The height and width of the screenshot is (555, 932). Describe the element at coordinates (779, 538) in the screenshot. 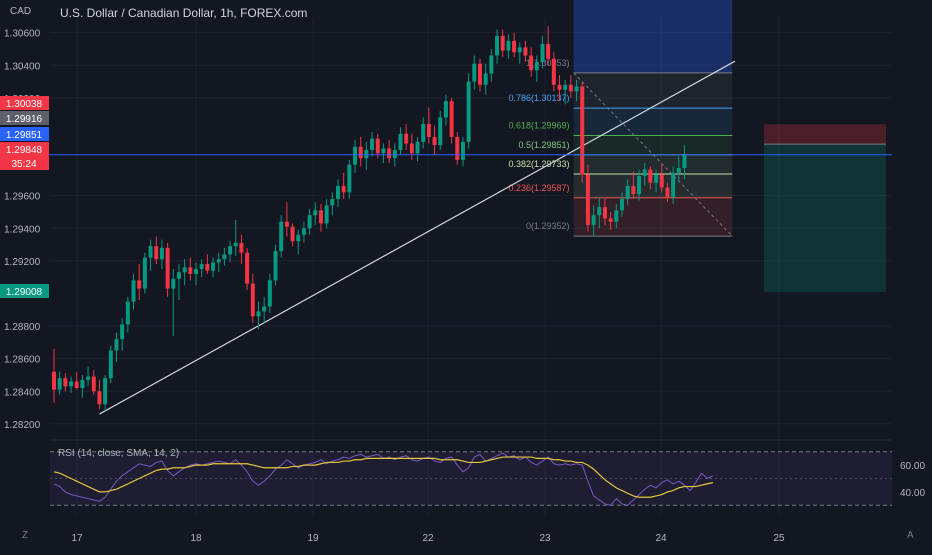

I see `date-tick-label: 25` at that location.